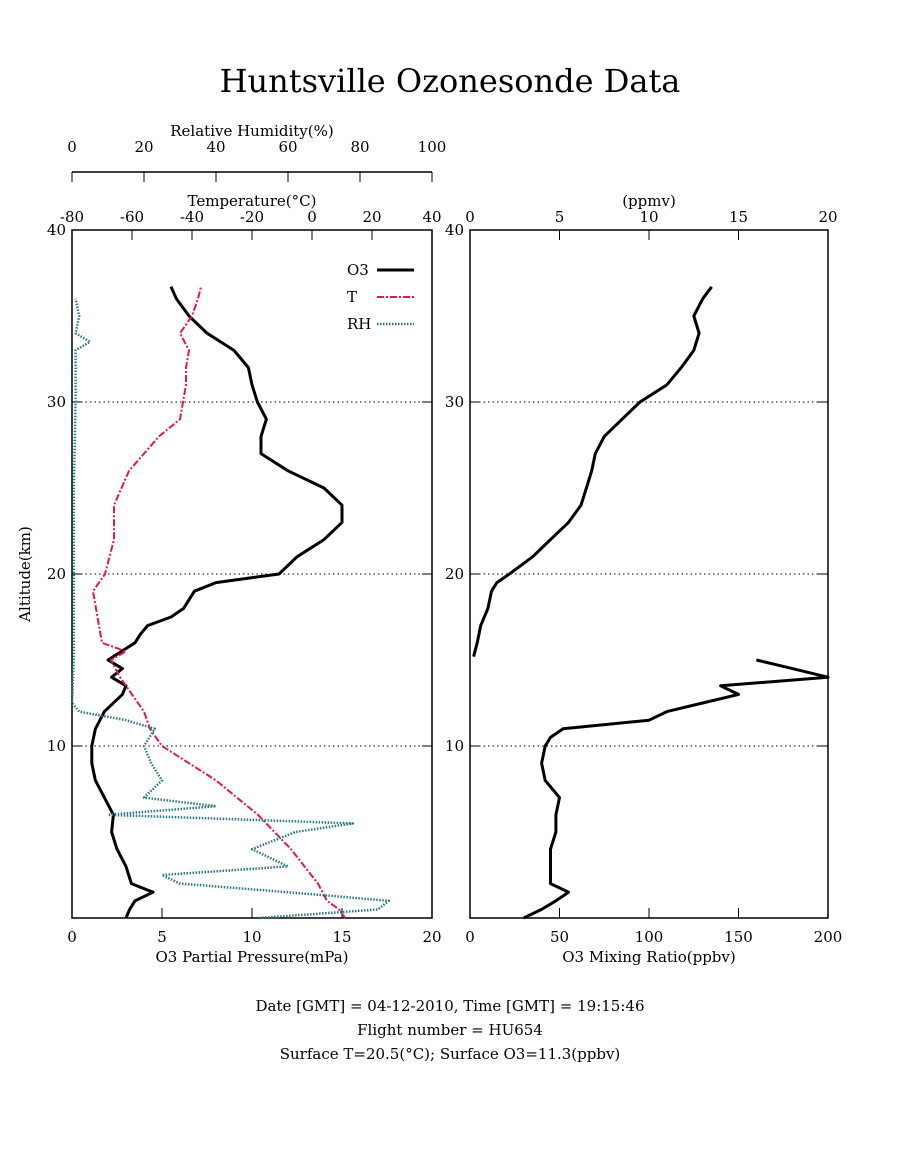 The height and width of the screenshot is (1150, 900). What do you see at coordinates (431, 937) in the screenshot?
I see `x-tick-label: 20` at bounding box center [431, 937].